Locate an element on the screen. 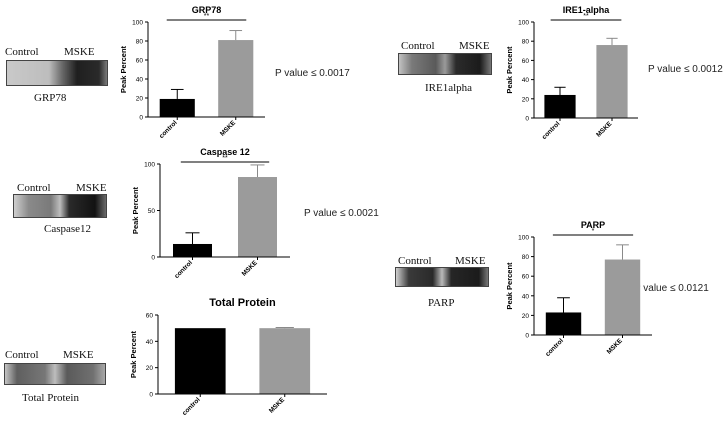 The width and height of the screenshot is (726, 421). chart-title: Total Protein is located at coordinates (242, 303).